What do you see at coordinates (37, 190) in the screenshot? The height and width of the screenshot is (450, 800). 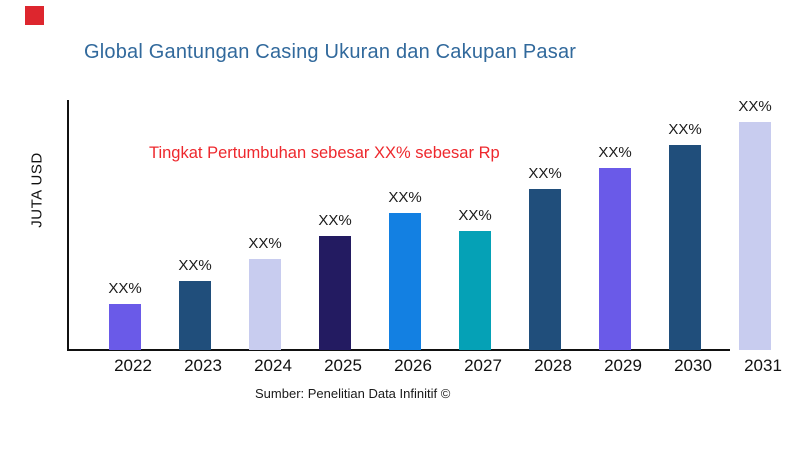 I see `y-axis-label-text: JUTA USD` at bounding box center [37, 190].